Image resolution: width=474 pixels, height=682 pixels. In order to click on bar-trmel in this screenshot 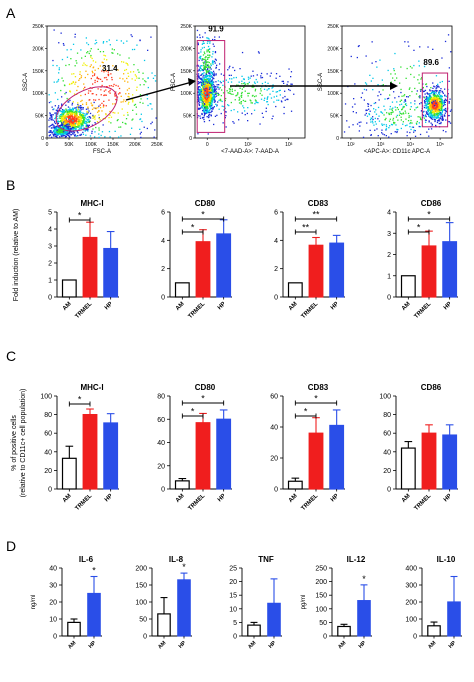, I will do `click(429, 271)`.